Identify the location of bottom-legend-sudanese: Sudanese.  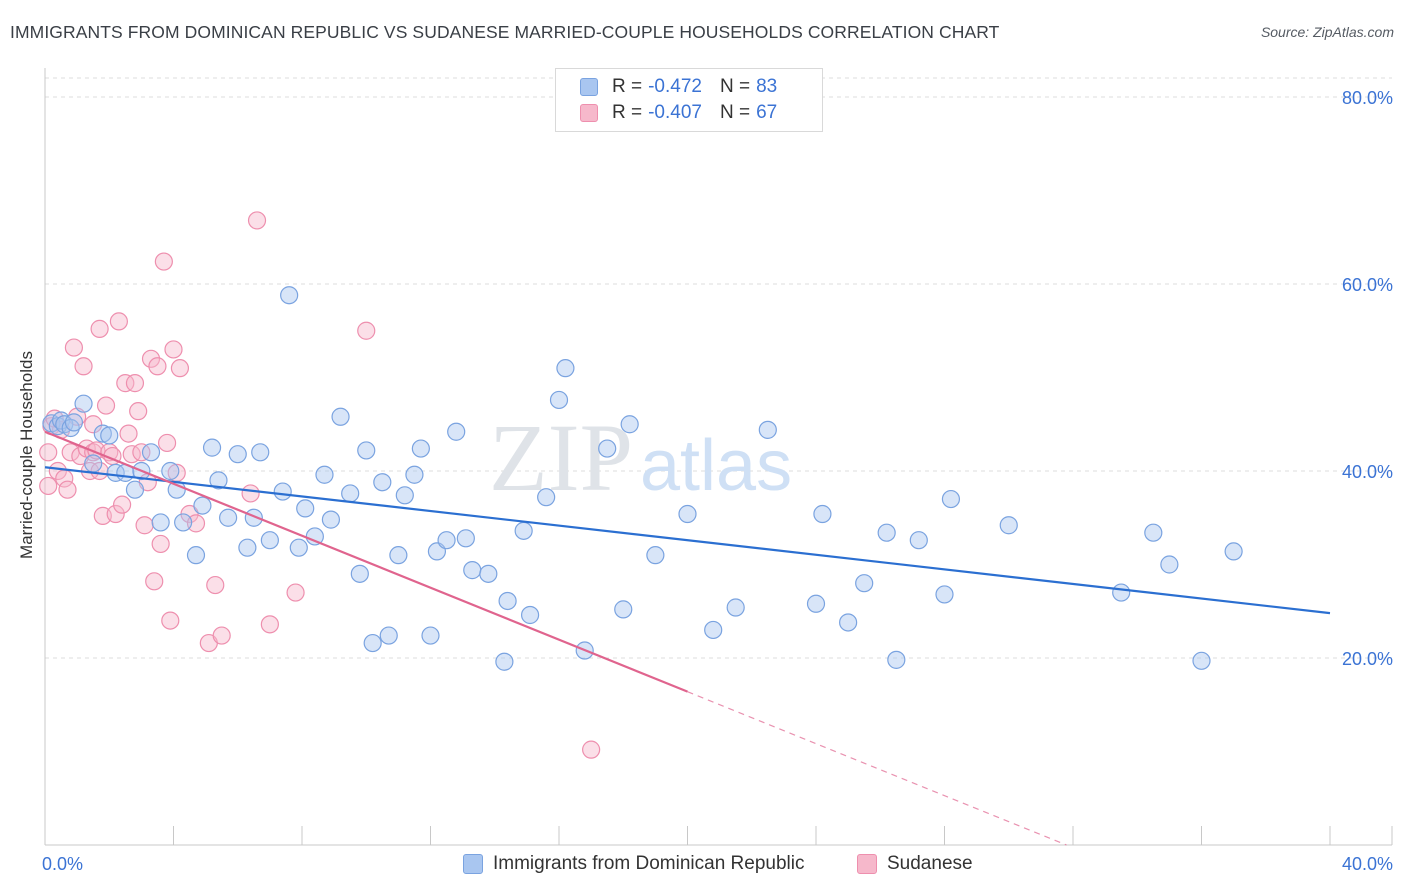
(915, 864).